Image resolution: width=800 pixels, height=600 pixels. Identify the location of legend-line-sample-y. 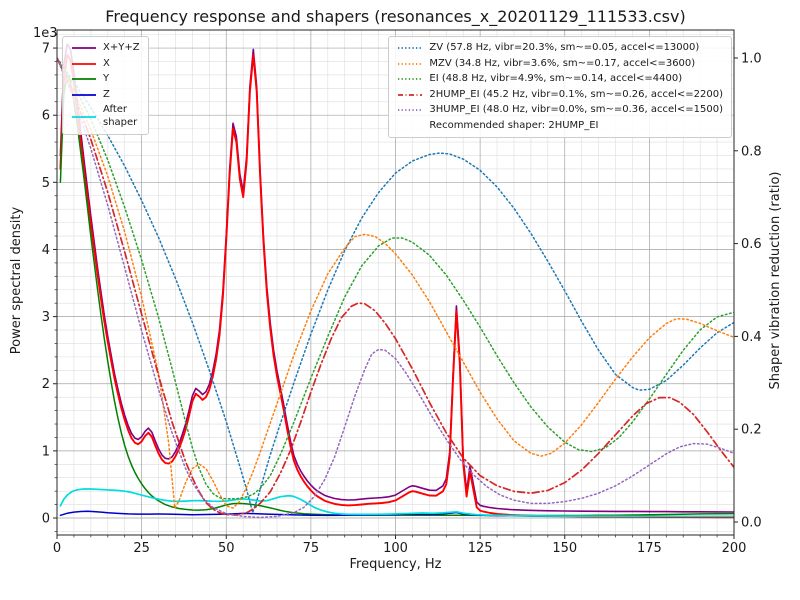
(84, 79).